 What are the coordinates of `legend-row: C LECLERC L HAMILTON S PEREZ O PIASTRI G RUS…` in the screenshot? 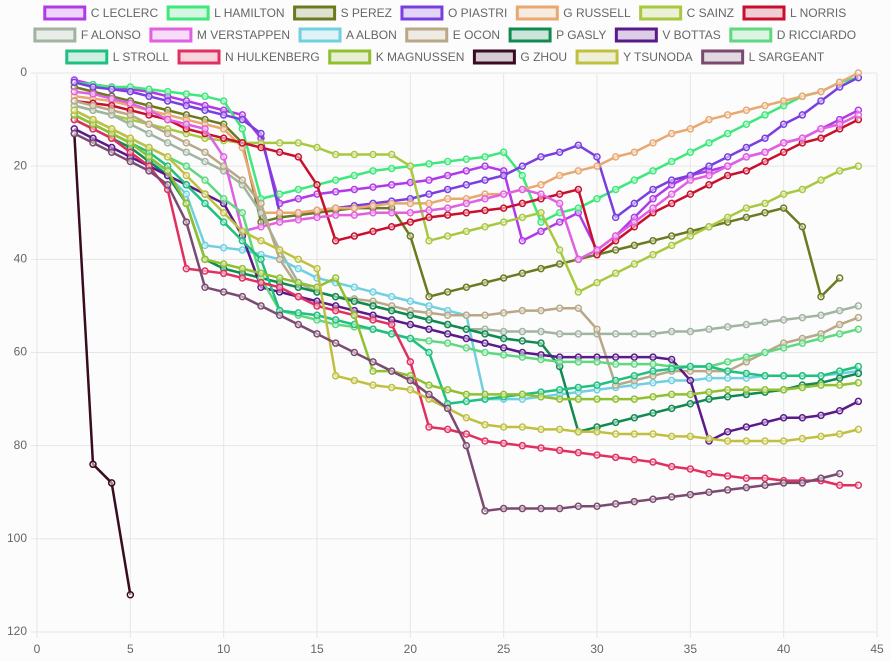 It's located at (444, 13).